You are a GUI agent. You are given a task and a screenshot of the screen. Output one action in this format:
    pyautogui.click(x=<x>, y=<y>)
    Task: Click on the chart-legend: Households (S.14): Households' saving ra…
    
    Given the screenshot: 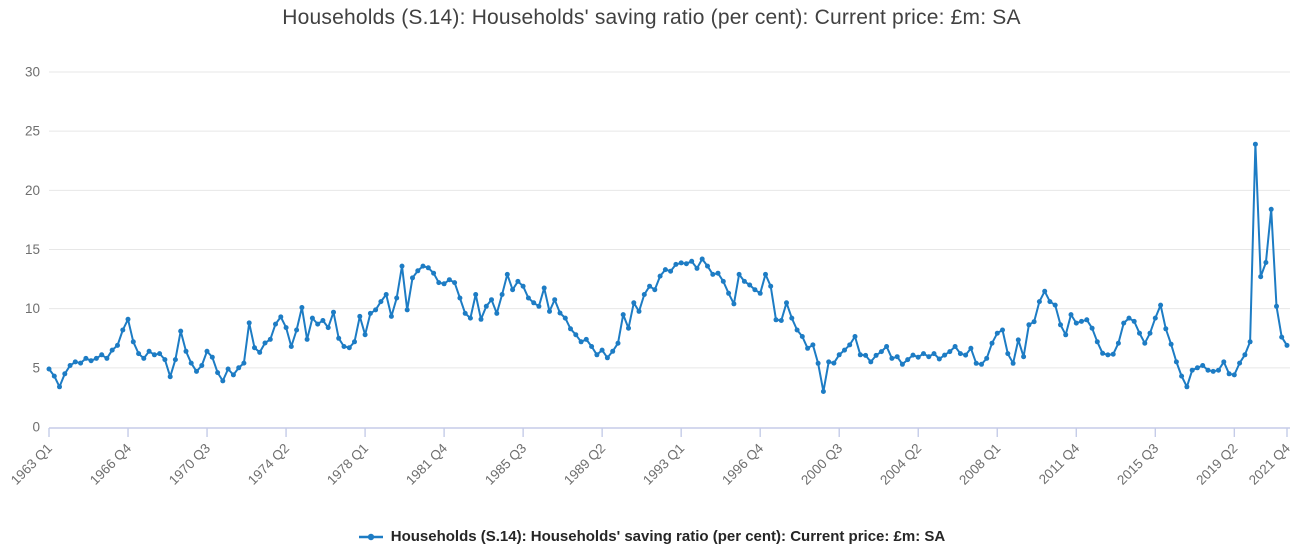 What is the action you would take?
    pyautogui.click(x=651, y=536)
    